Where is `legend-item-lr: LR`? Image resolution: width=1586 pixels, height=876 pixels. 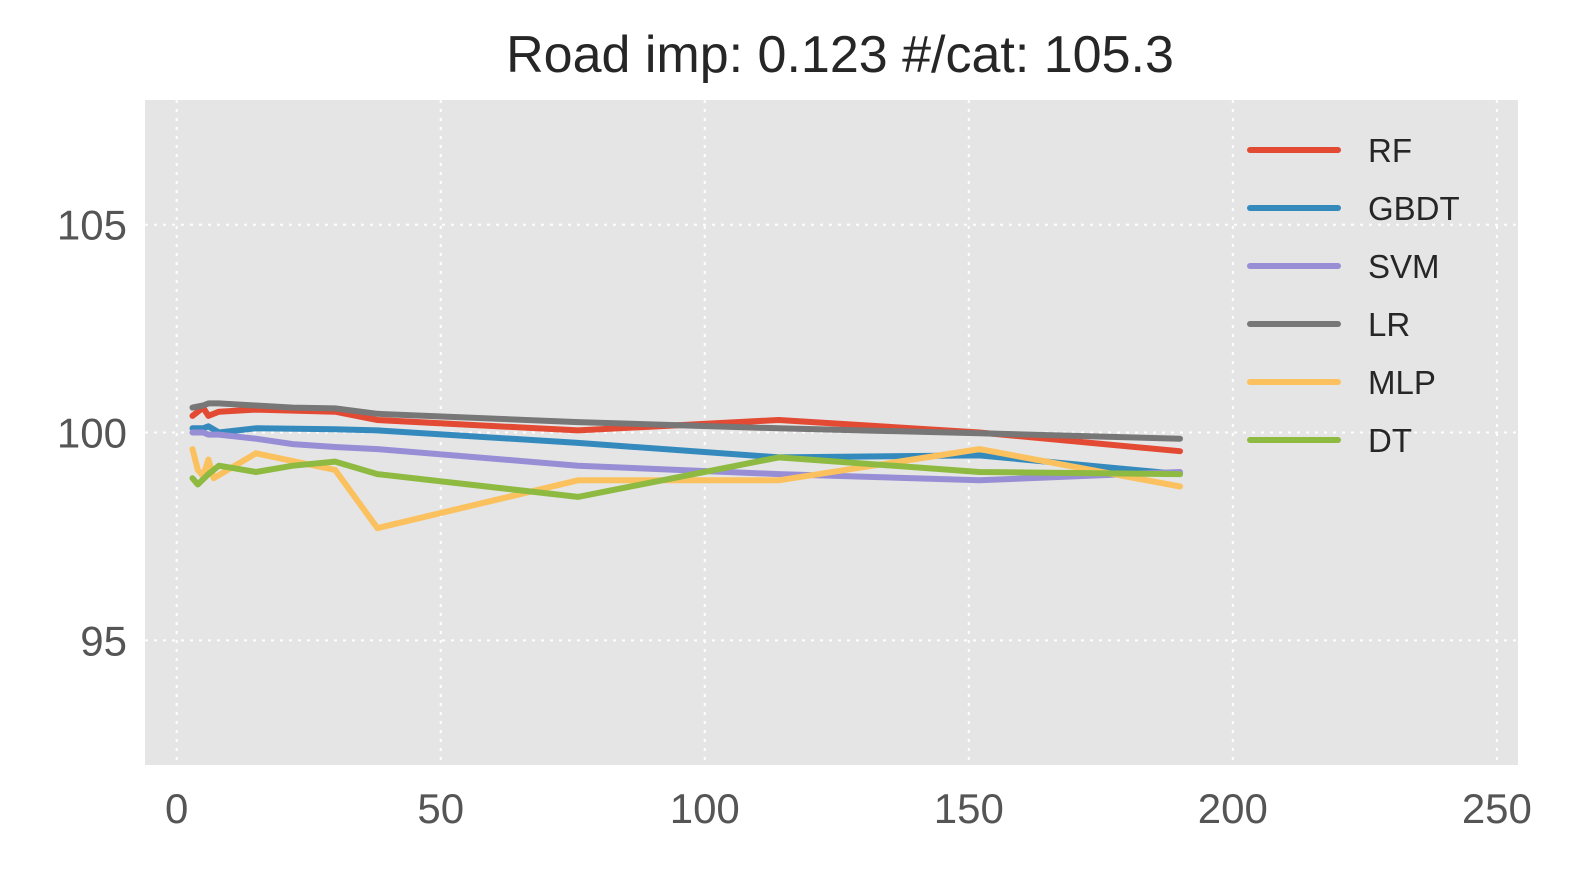 legend-item-lr: LR is located at coordinates (1328, 324).